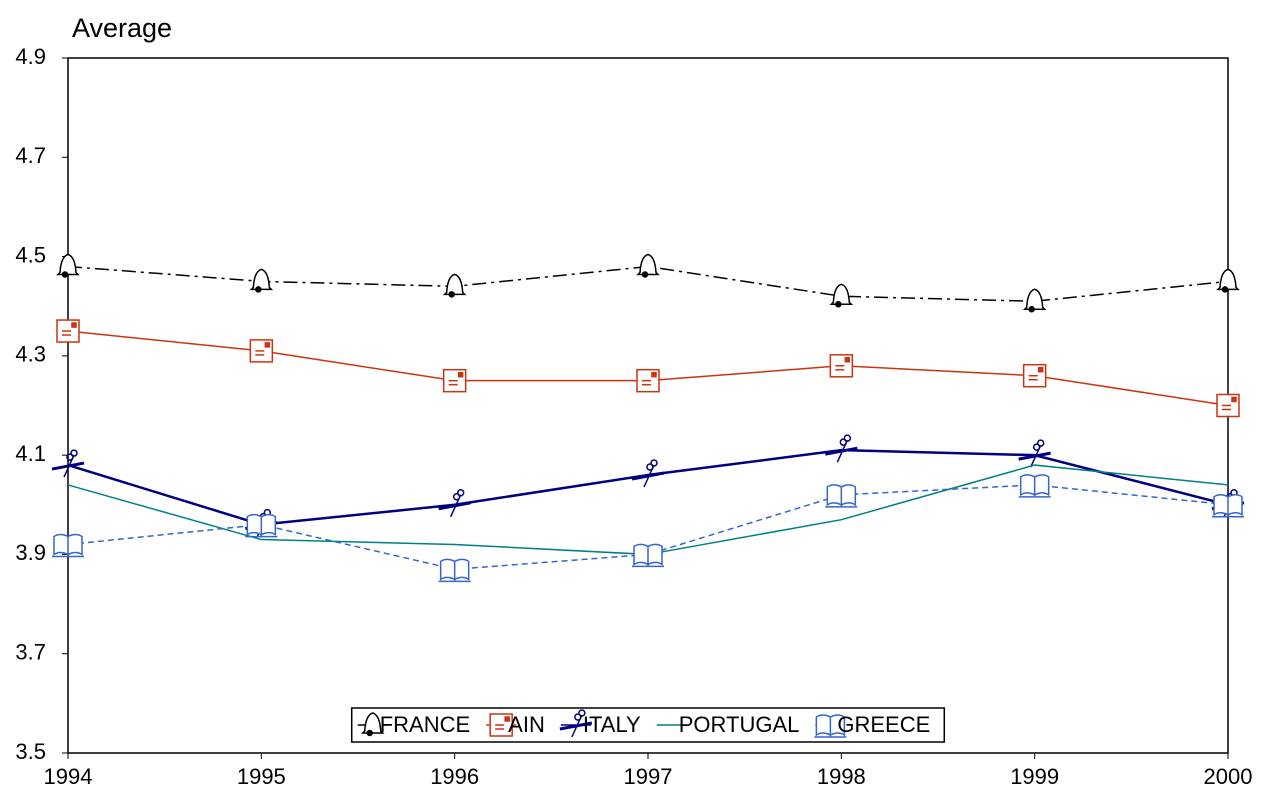  Describe the element at coordinates (526, 724) in the screenshot. I see `legend-label: AIN` at that location.